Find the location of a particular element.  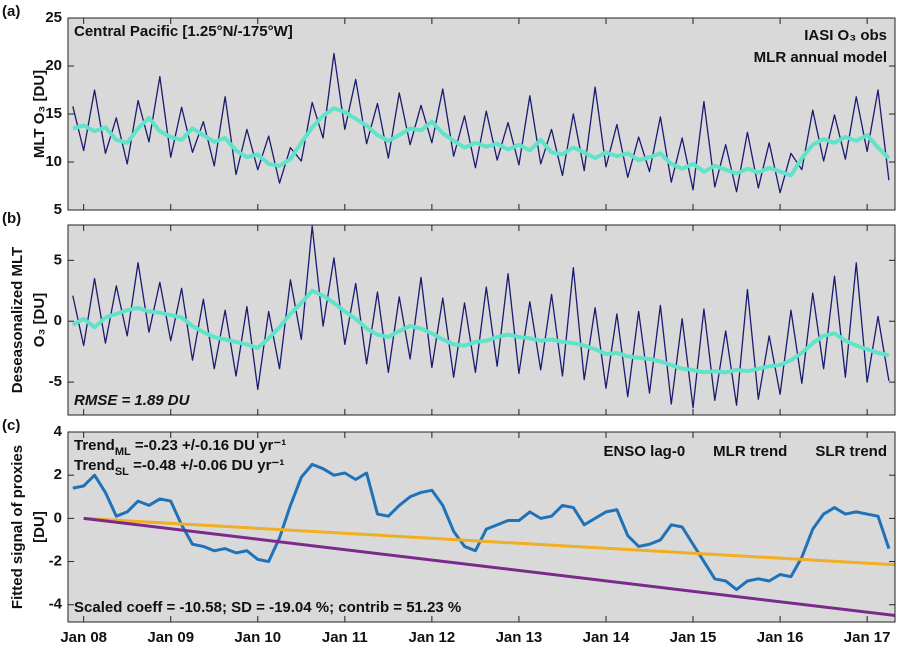

annotation-text: =-0.23 +/-0.16 DU yr⁻¹ is located at coordinates (209, 445).